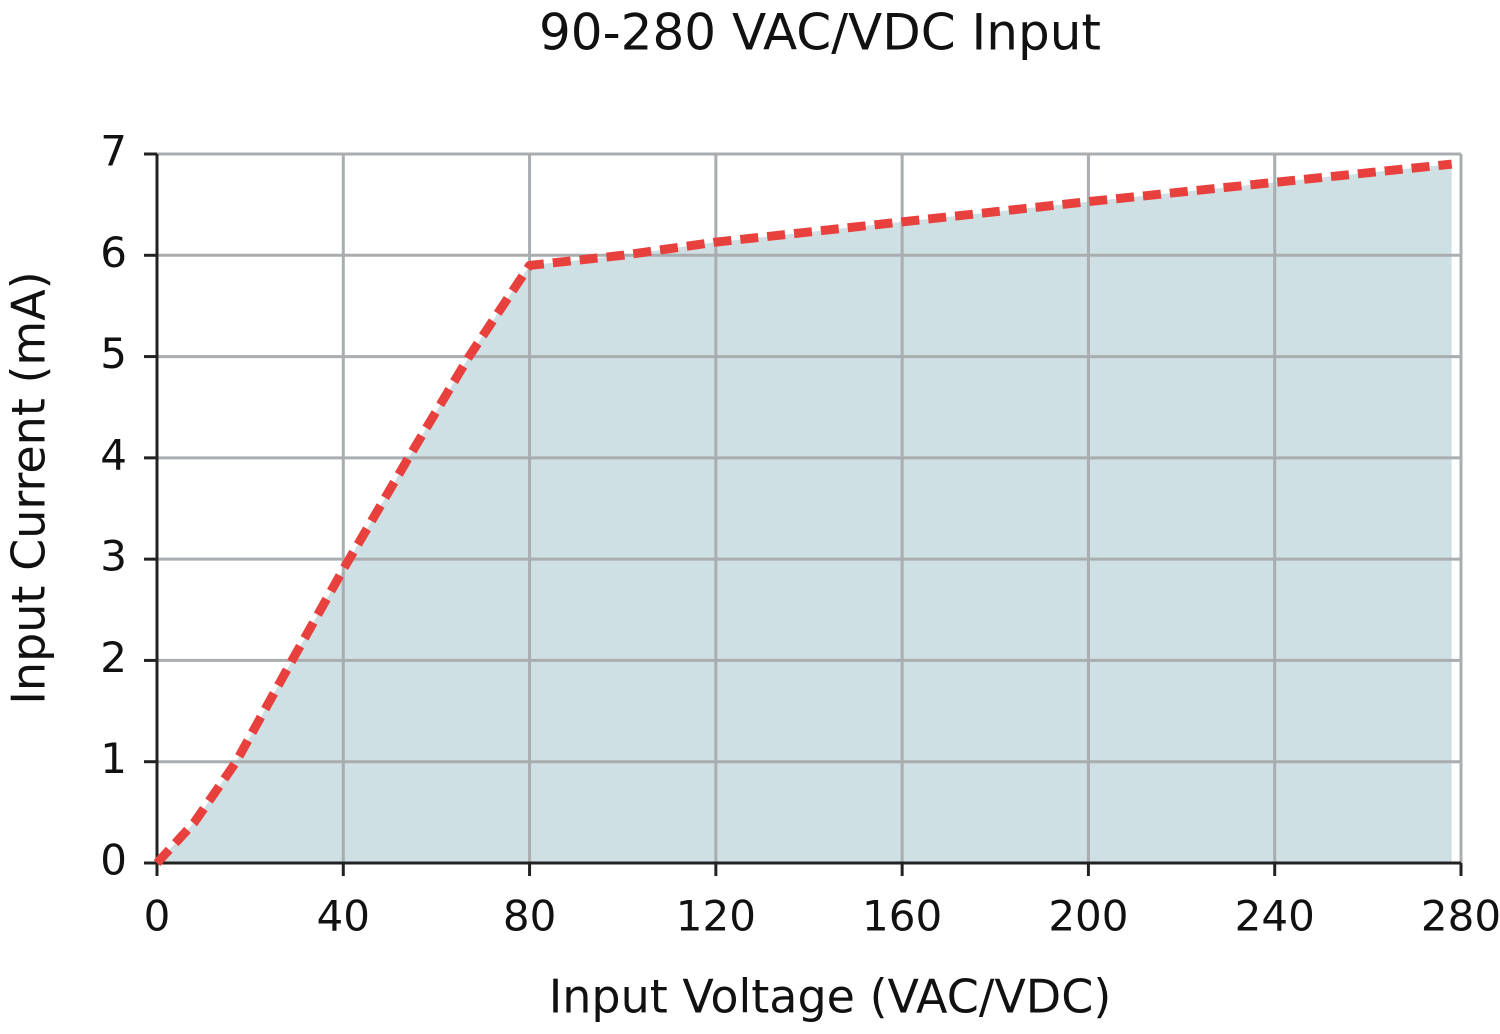 Image resolution: width=1500 pixels, height=1034 pixels. What do you see at coordinates (157, 916) in the screenshot?
I see `x-tick-label: 0` at bounding box center [157, 916].